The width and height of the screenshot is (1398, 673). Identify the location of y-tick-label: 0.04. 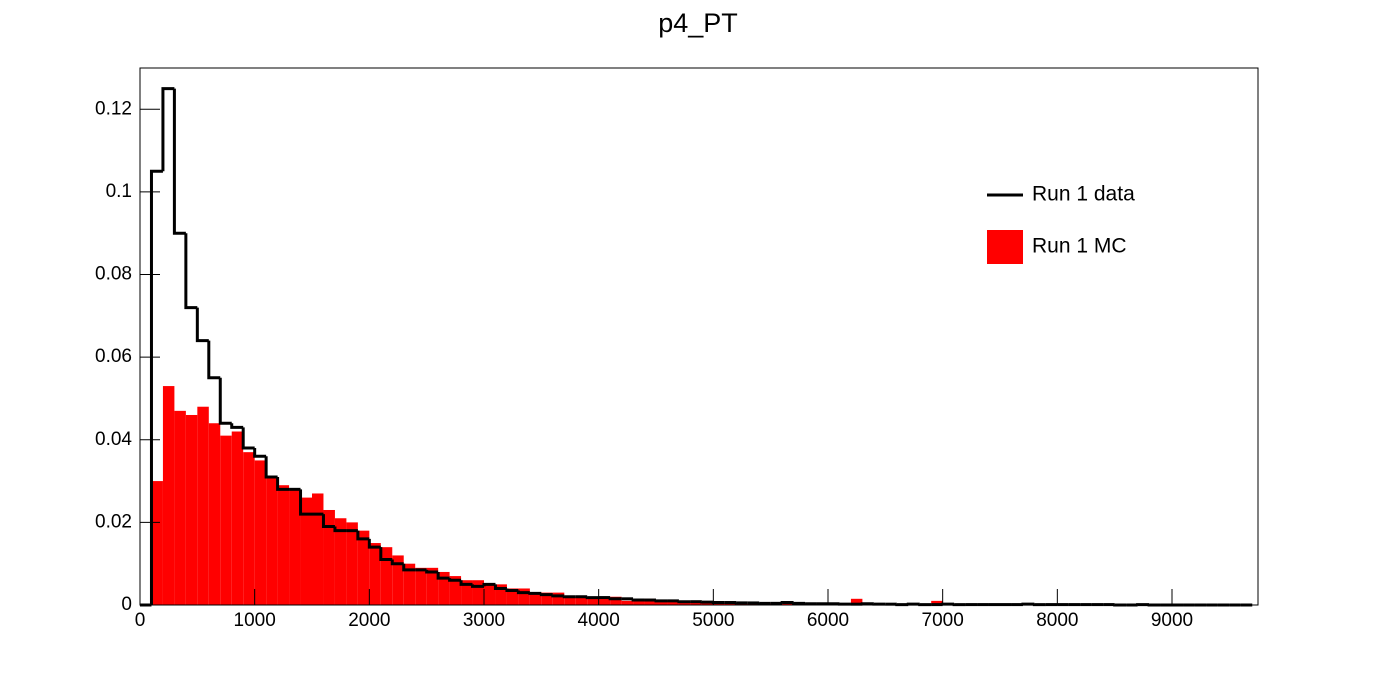
(113, 439).